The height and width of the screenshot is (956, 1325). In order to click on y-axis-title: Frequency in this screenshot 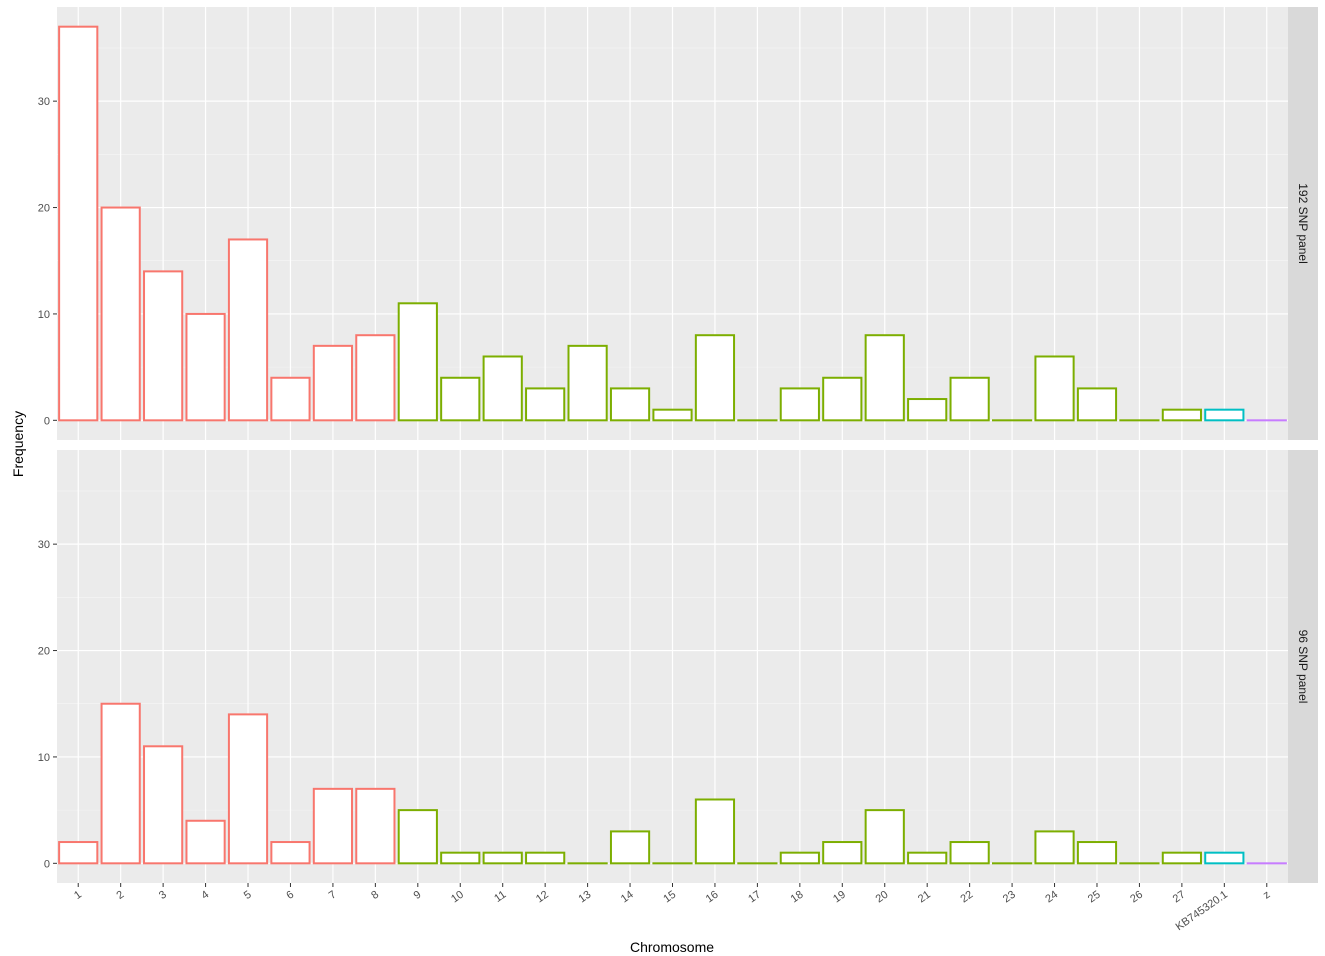, I will do `click(18, 444)`.